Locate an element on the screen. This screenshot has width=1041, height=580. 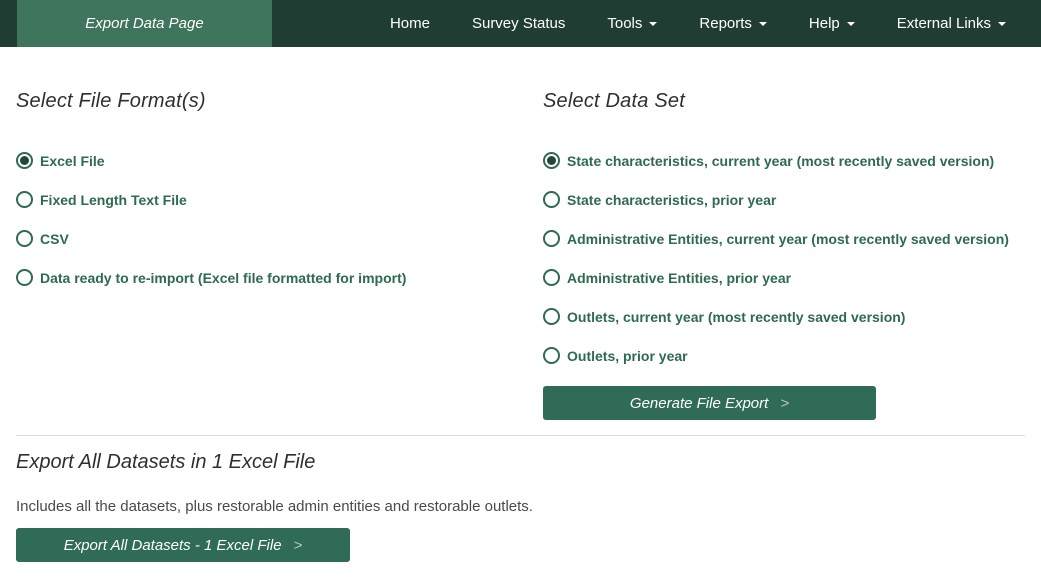
radio-option-fixed-length-text-file: Fixed Length Text File is located at coordinates (279, 199).